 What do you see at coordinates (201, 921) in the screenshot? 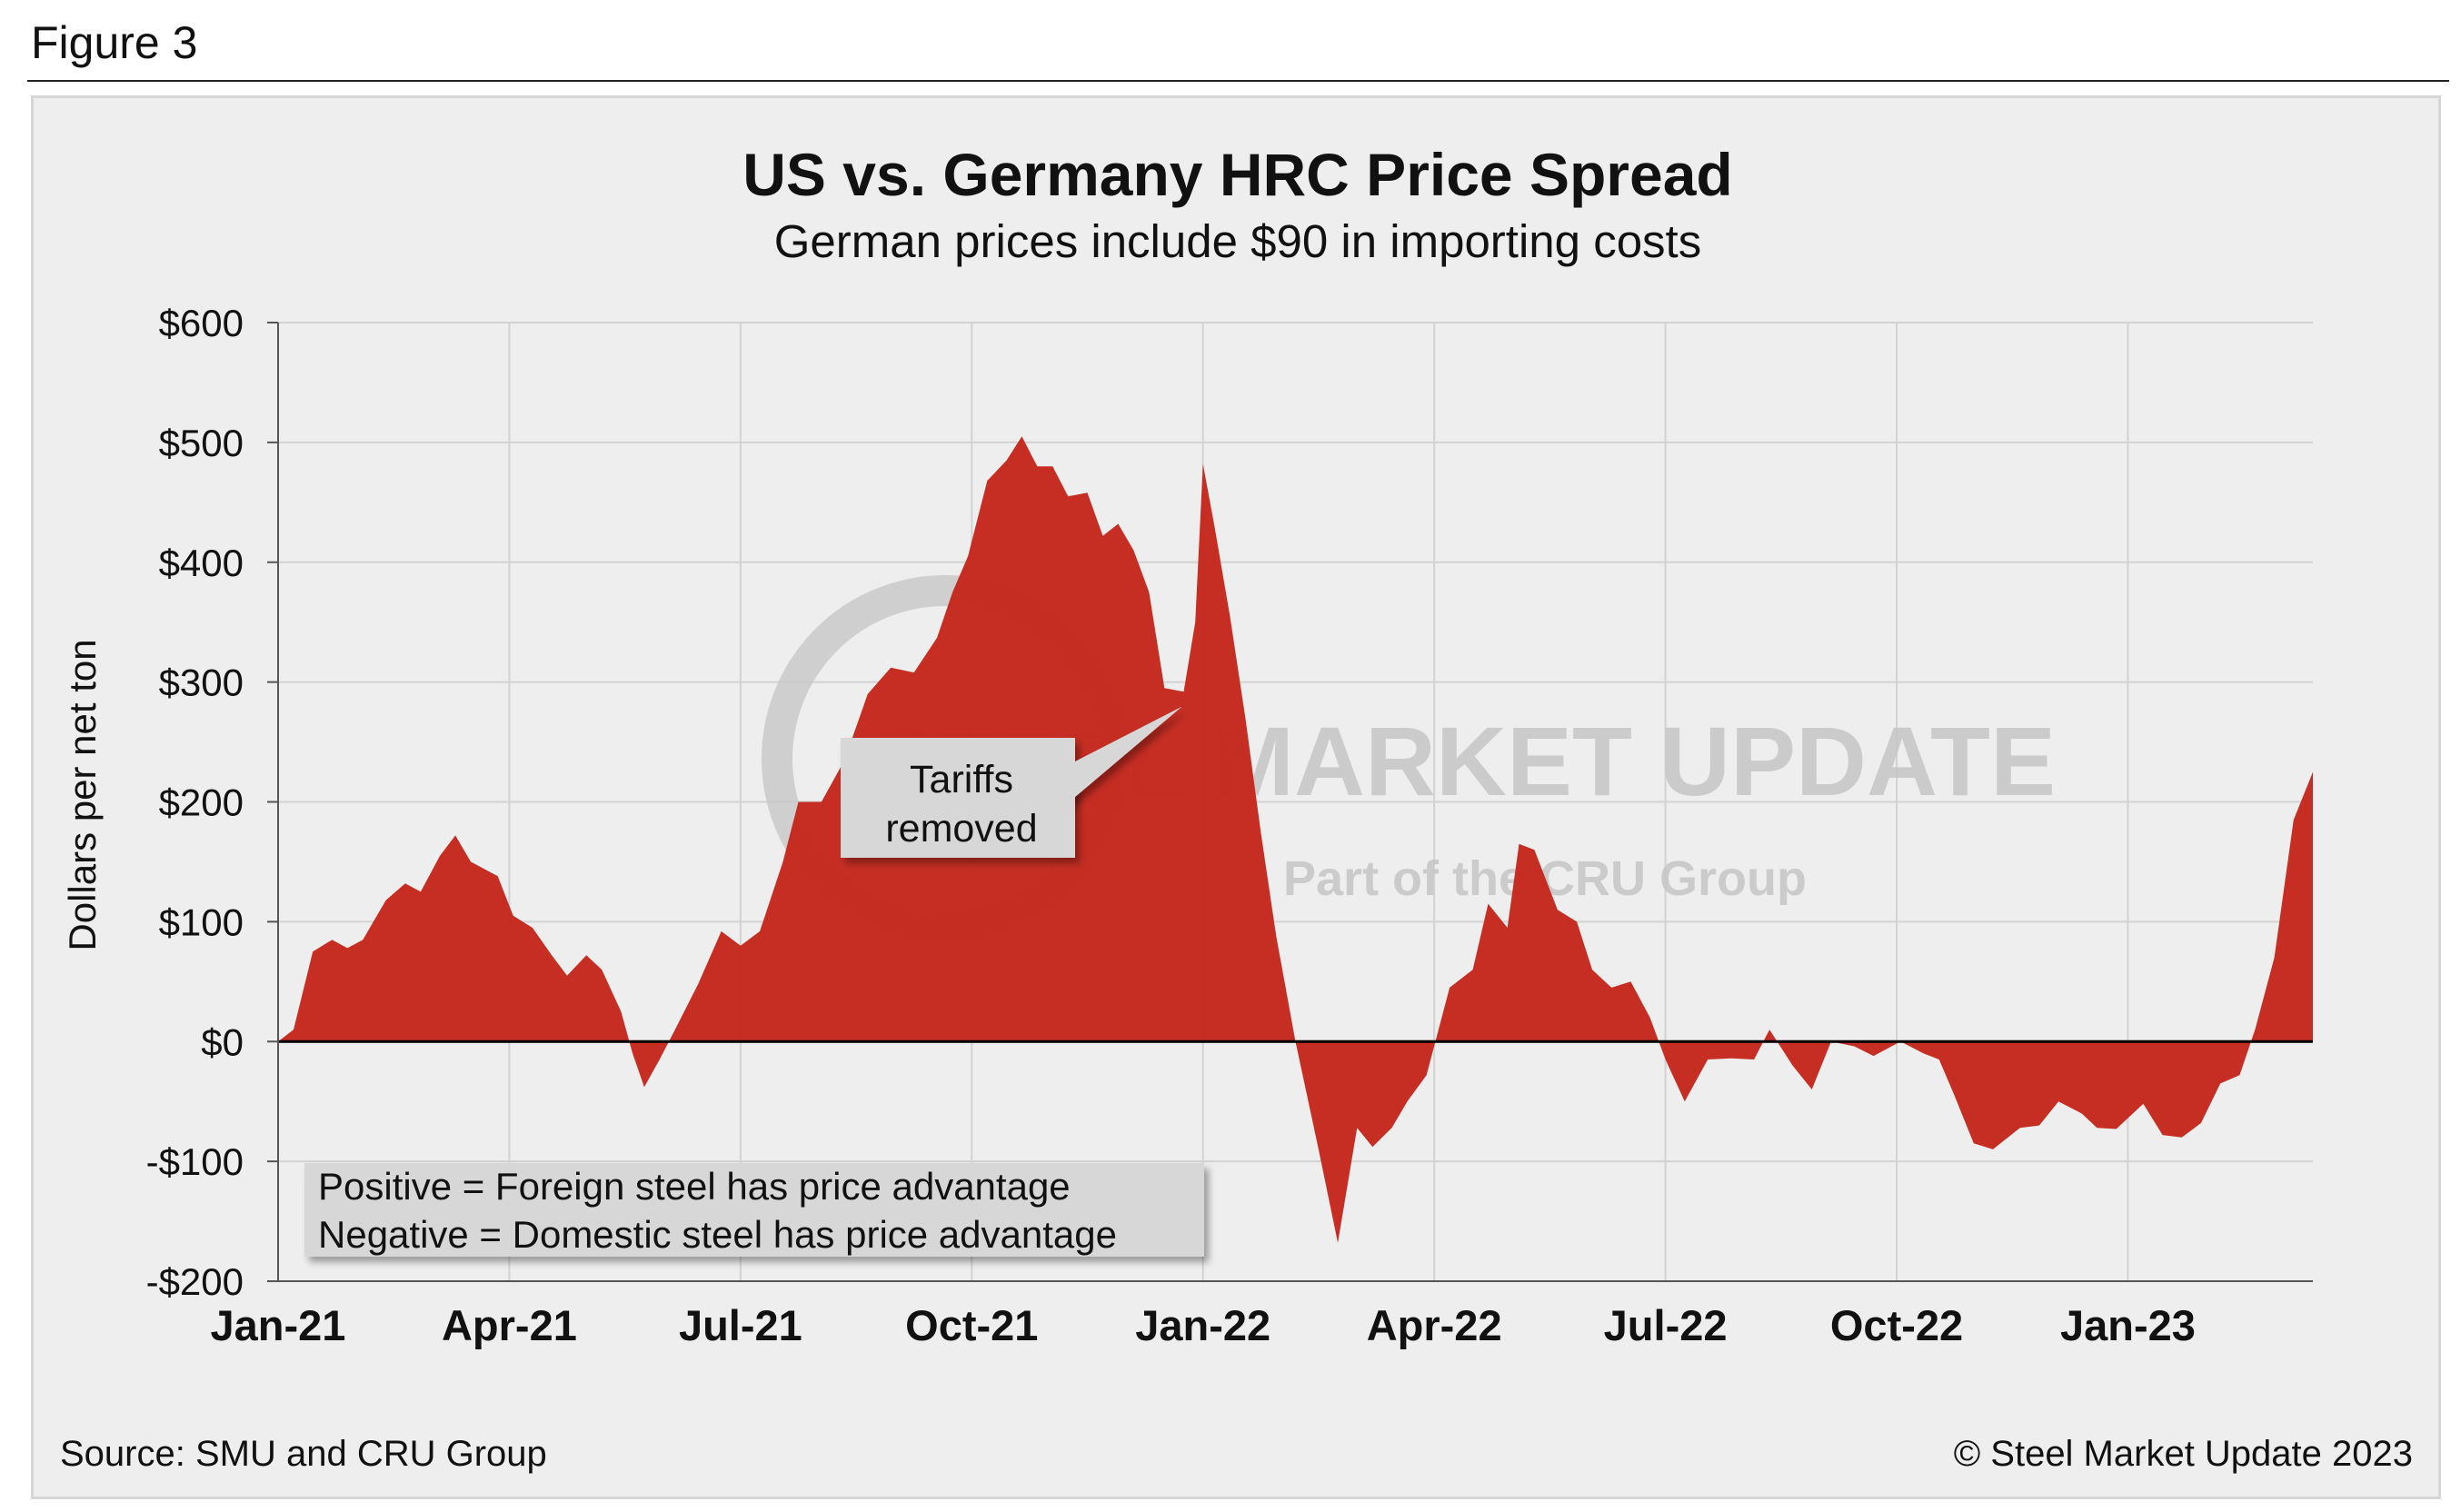
I see `y-tick-label: $100` at bounding box center [201, 921].